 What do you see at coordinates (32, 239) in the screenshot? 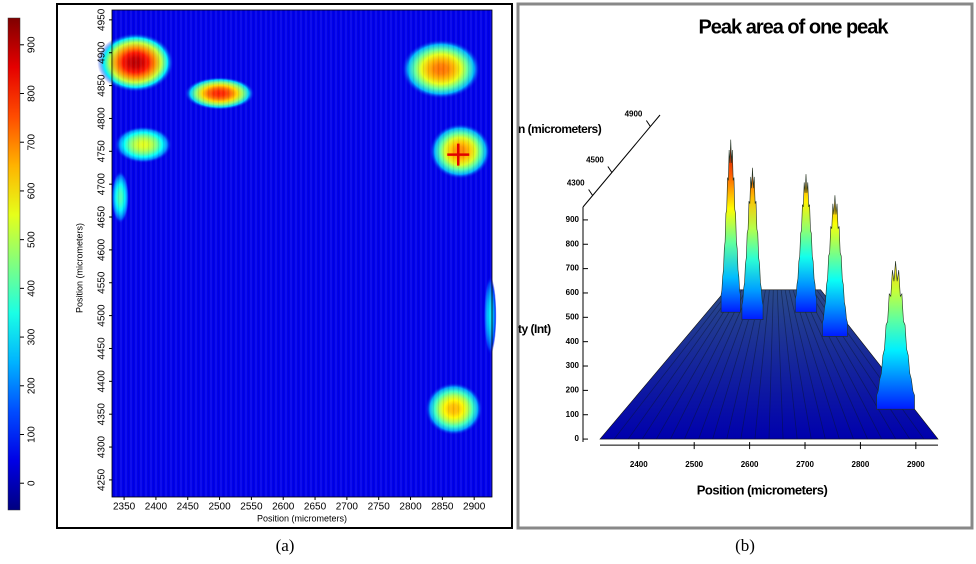
I see `colorbar-tick-label: 500` at bounding box center [32, 239].